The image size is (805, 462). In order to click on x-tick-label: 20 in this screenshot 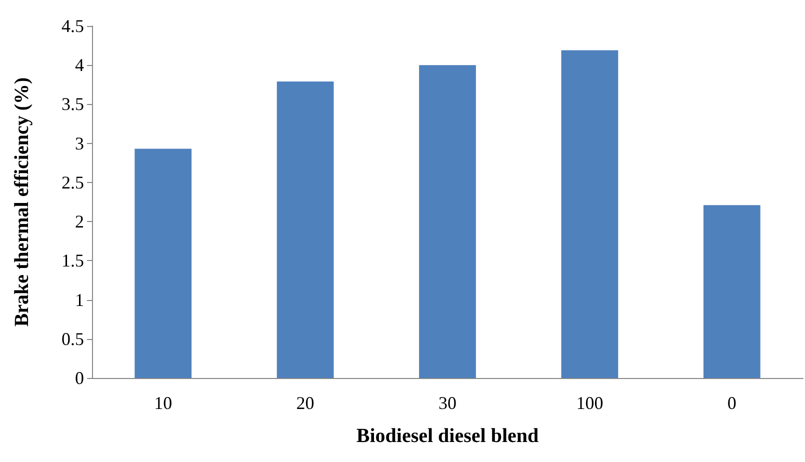, I will do `click(305, 403)`.